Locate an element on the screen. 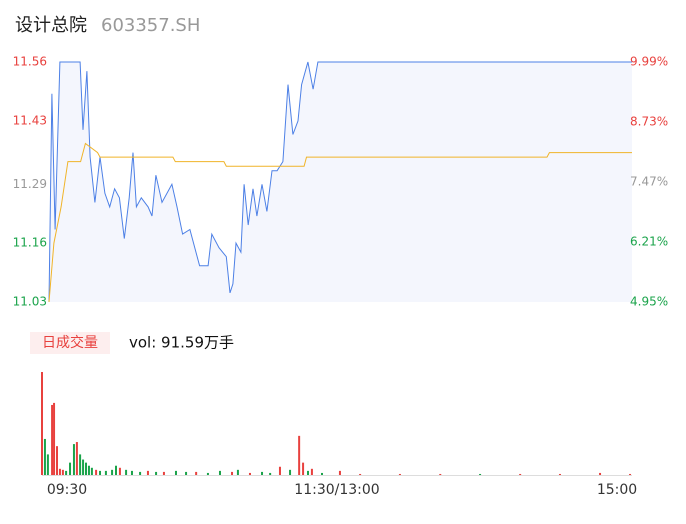 Image resolution: width=686 pixels, height=524 pixels. x-tick-label: 09:30 is located at coordinates (67, 490).